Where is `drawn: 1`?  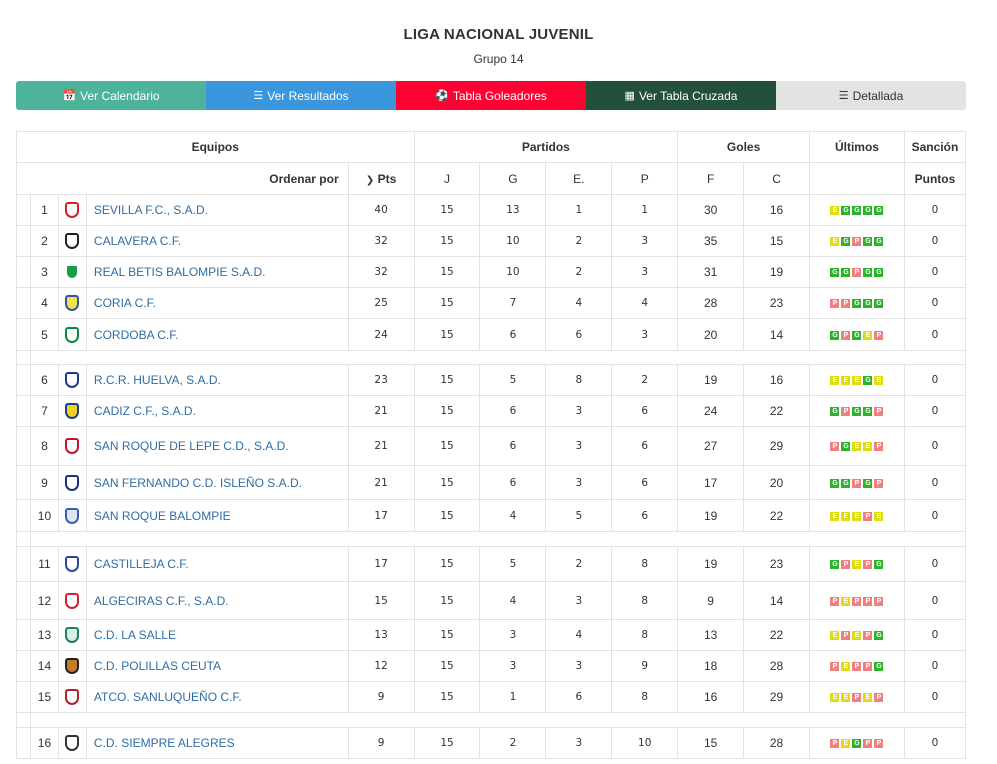 drawn: 1 is located at coordinates (579, 210).